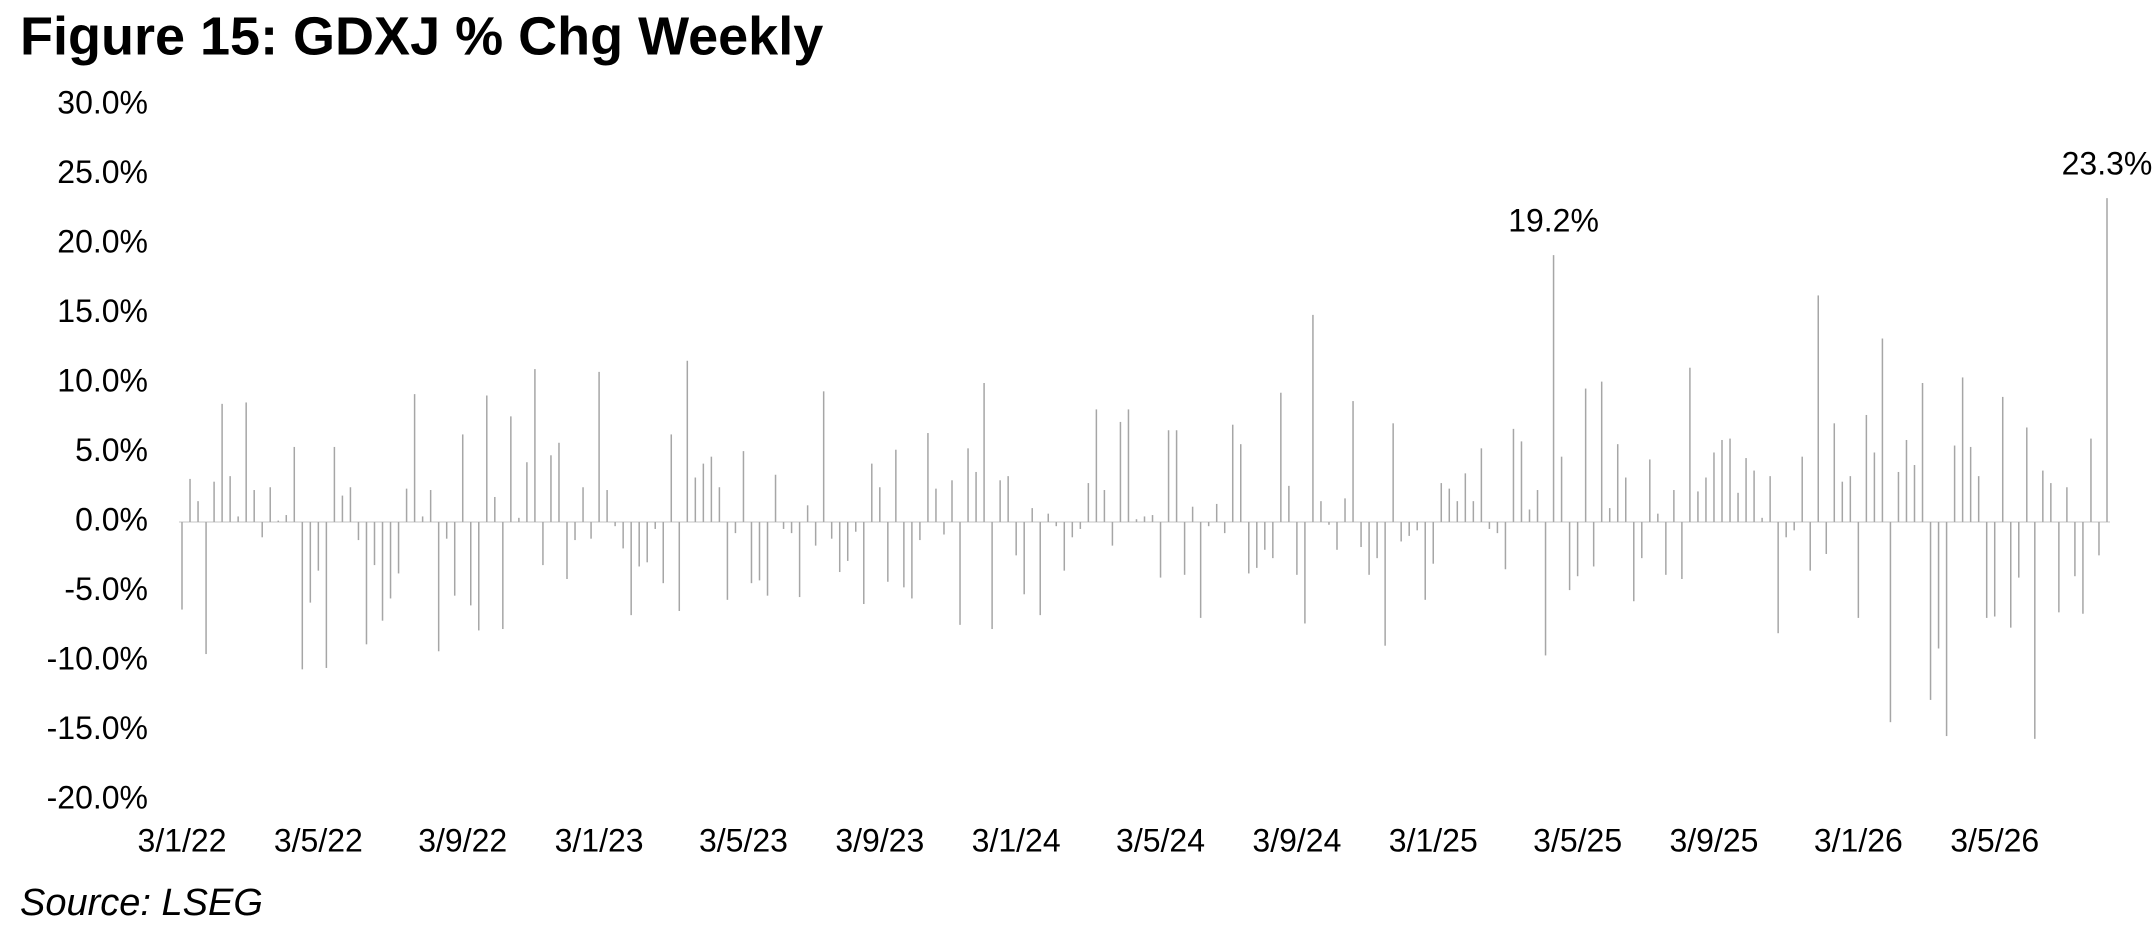 The image size is (2156, 944). I want to click on x-tick-label: 3/9/24, so click(1296, 840).